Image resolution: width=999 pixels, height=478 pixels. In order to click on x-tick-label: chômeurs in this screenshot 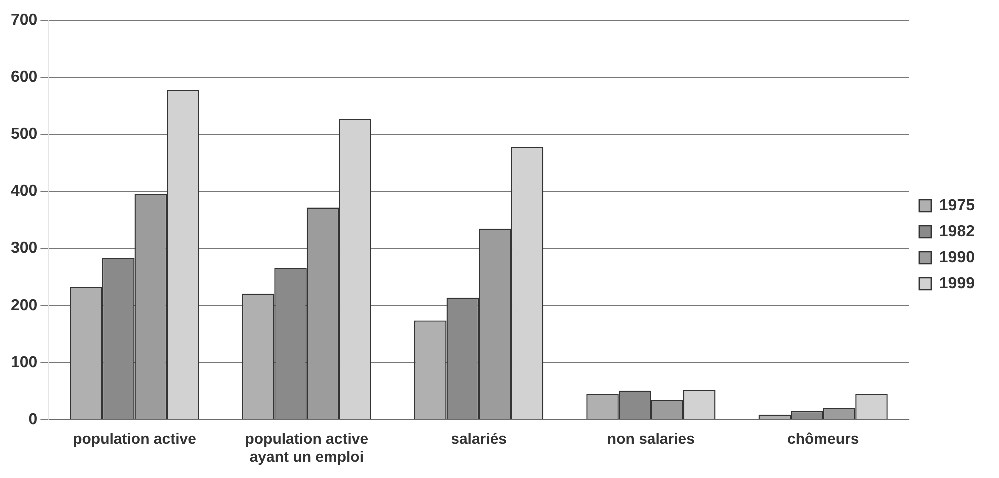, I will do `click(823, 439)`.